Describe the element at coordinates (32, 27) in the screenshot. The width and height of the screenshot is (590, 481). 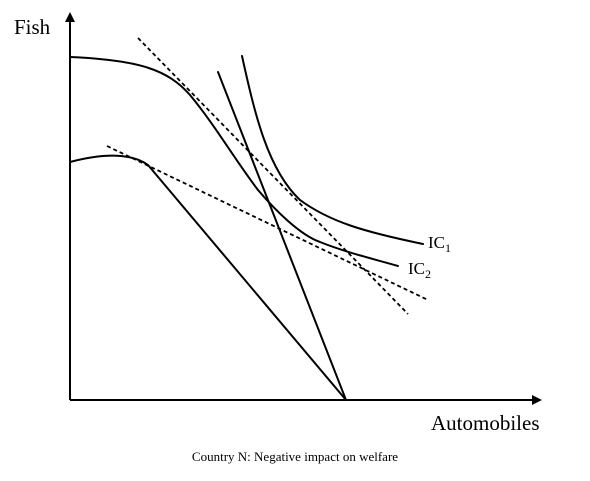
I see `y-axis-label: Fish` at that location.